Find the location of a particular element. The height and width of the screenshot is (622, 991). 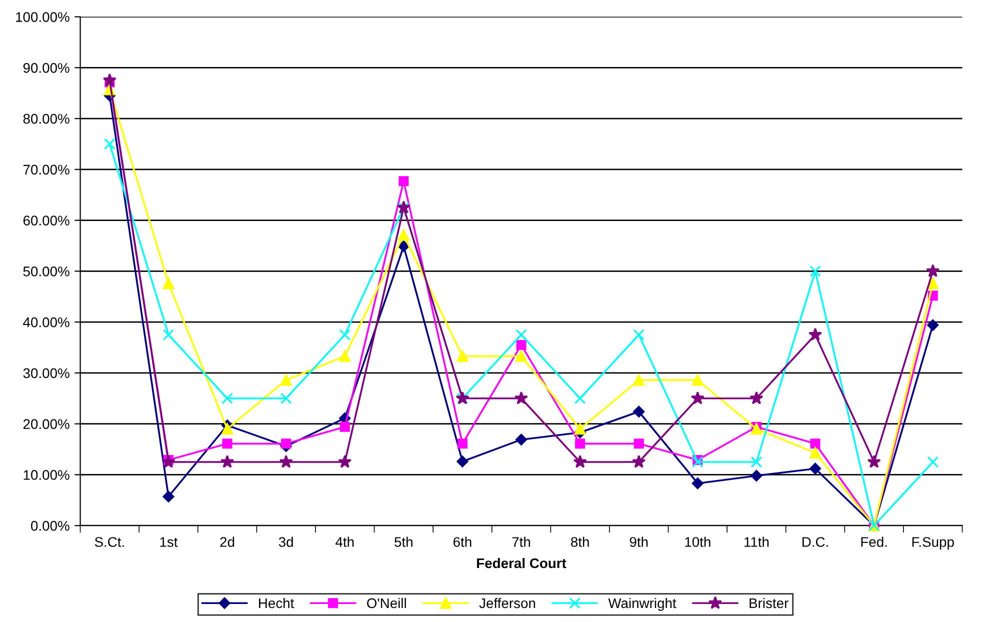

x-tick-label: 1st is located at coordinates (169, 542).